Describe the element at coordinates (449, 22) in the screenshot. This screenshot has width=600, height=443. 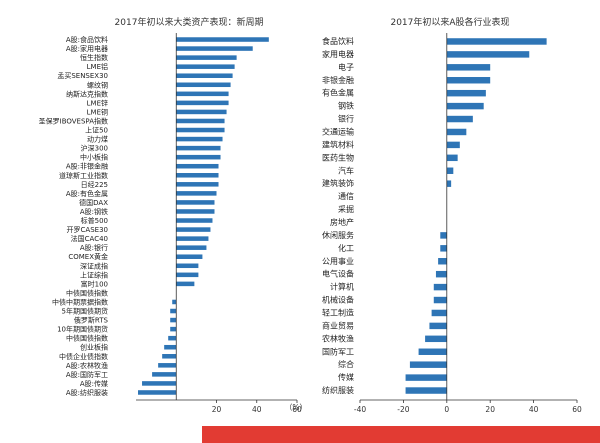
I see `right-chart-title: 2017年初以来A股各行业表现` at that location.